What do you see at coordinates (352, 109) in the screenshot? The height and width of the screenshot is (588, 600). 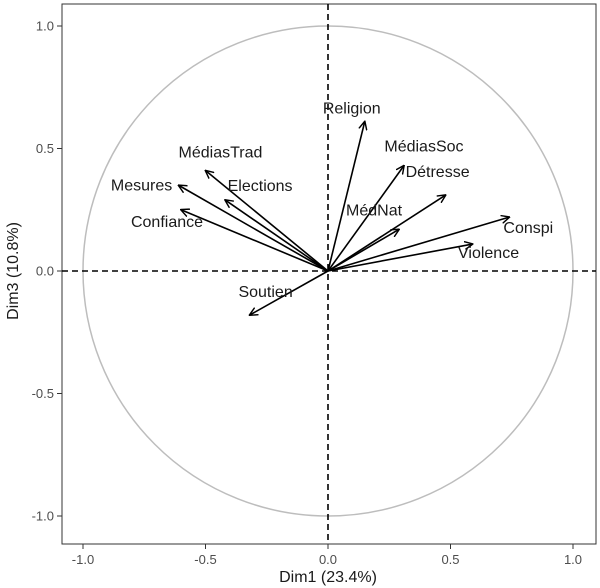 I see `label-religion: Religion` at bounding box center [352, 109].